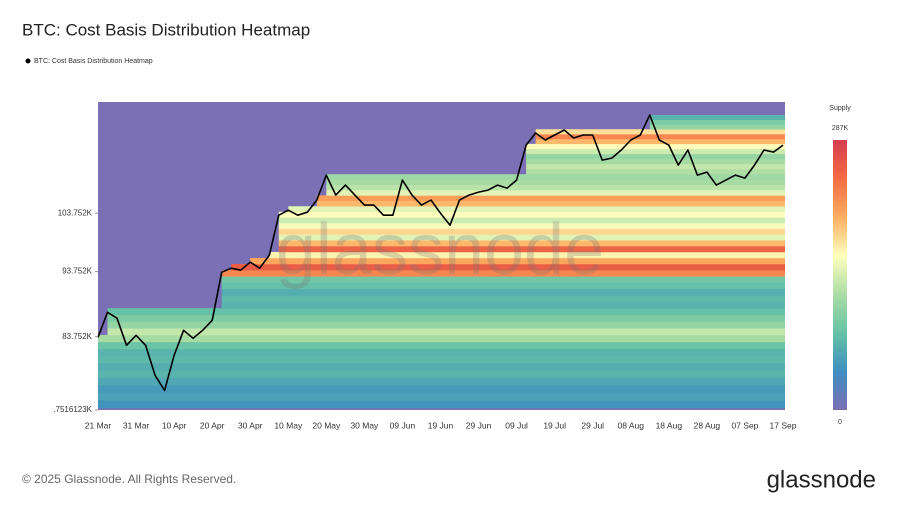 This screenshot has width=900, height=506. What do you see at coordinates (669, 425) in the screenshot?
I see `x-tick-label: 18 Aug` at bounding box center [669, 425].